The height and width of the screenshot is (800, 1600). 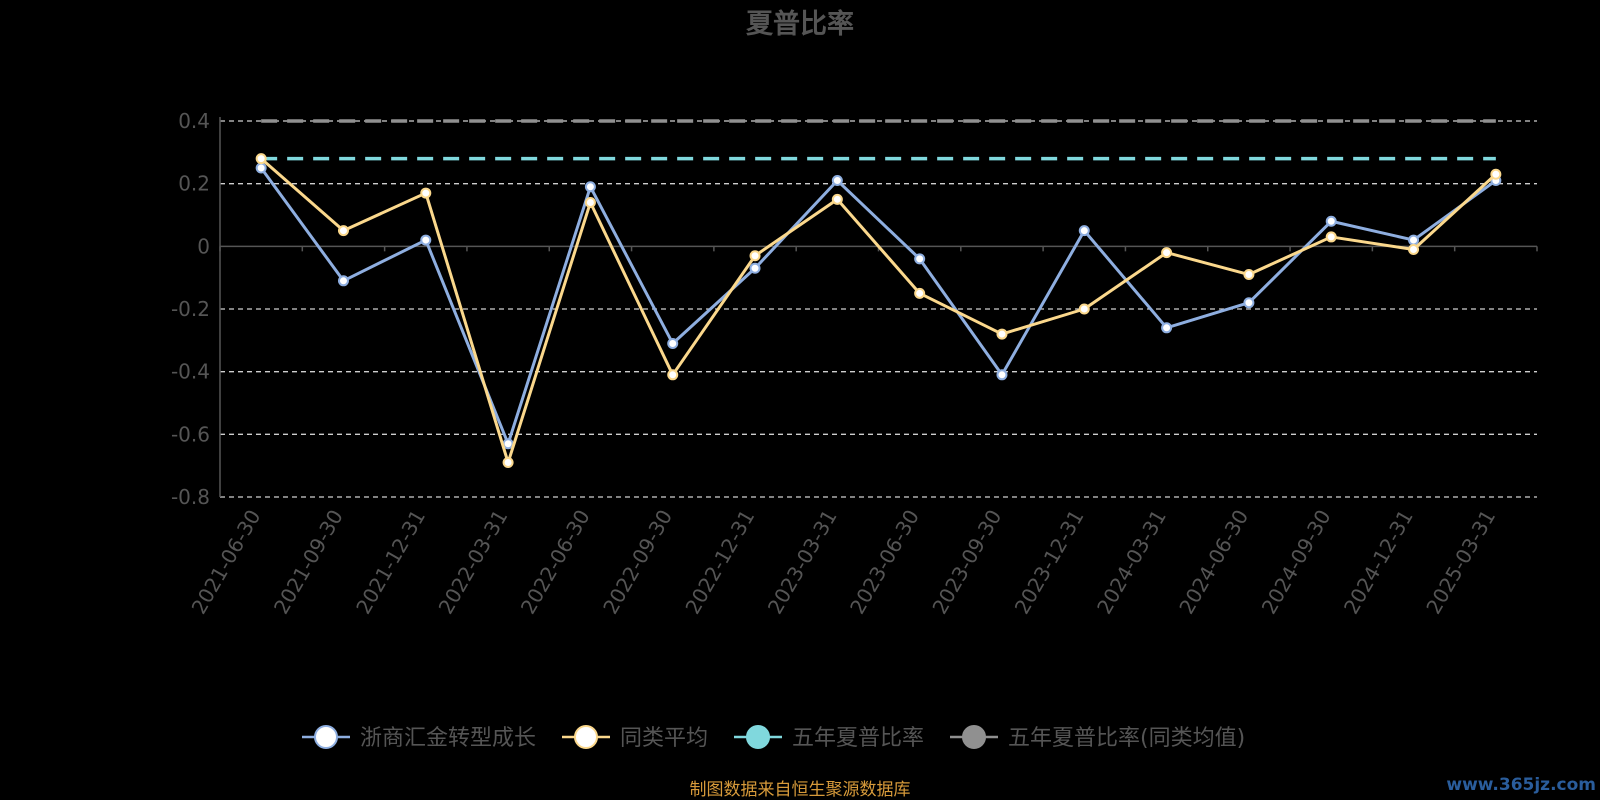 What do you see at coordinates (637, 562) in the screenshot?
I see `x-tick-label: 2022-09-30` at bounding box center [637, 562].